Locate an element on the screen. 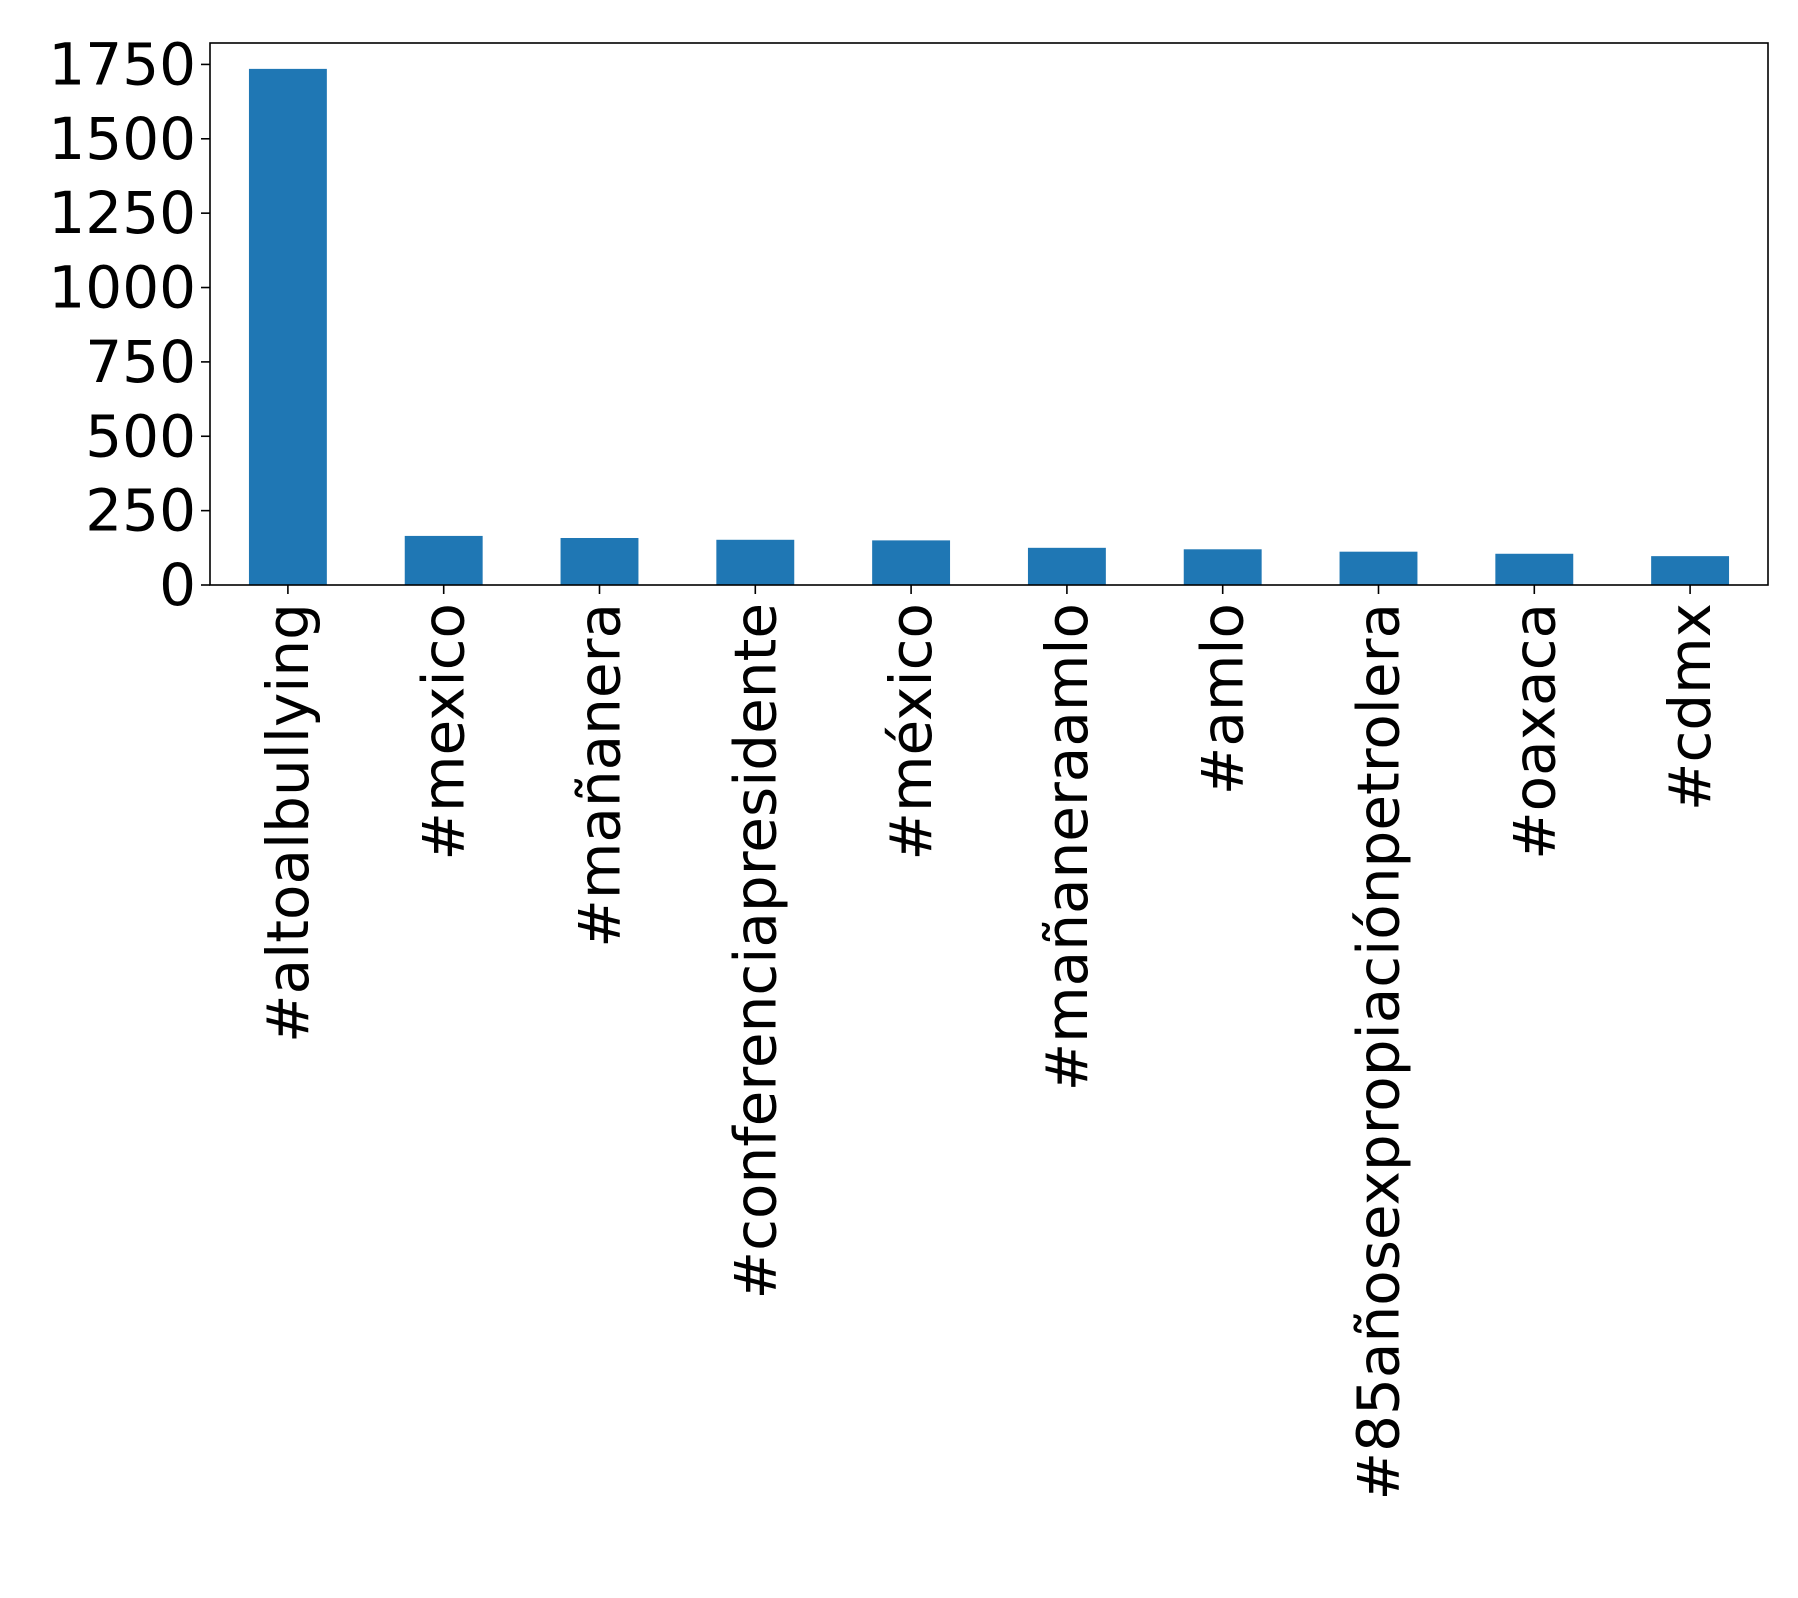 The image size is (1798, 1598). y-tick-label: 500 is located at coordinates (140, 436).